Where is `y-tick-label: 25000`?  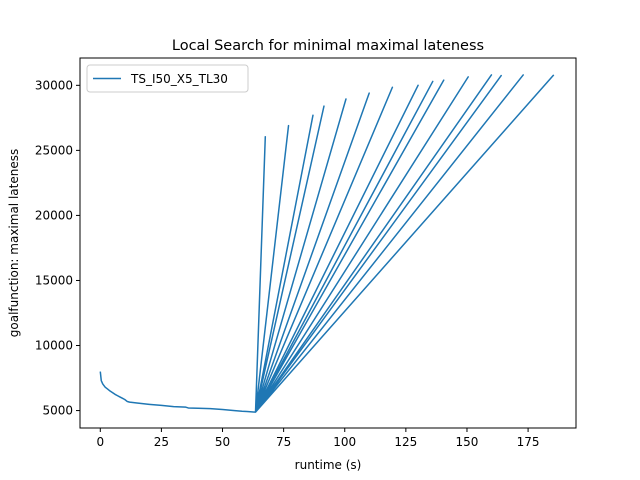
y-tick-label: 25000 is located at coordinates (54, 150).